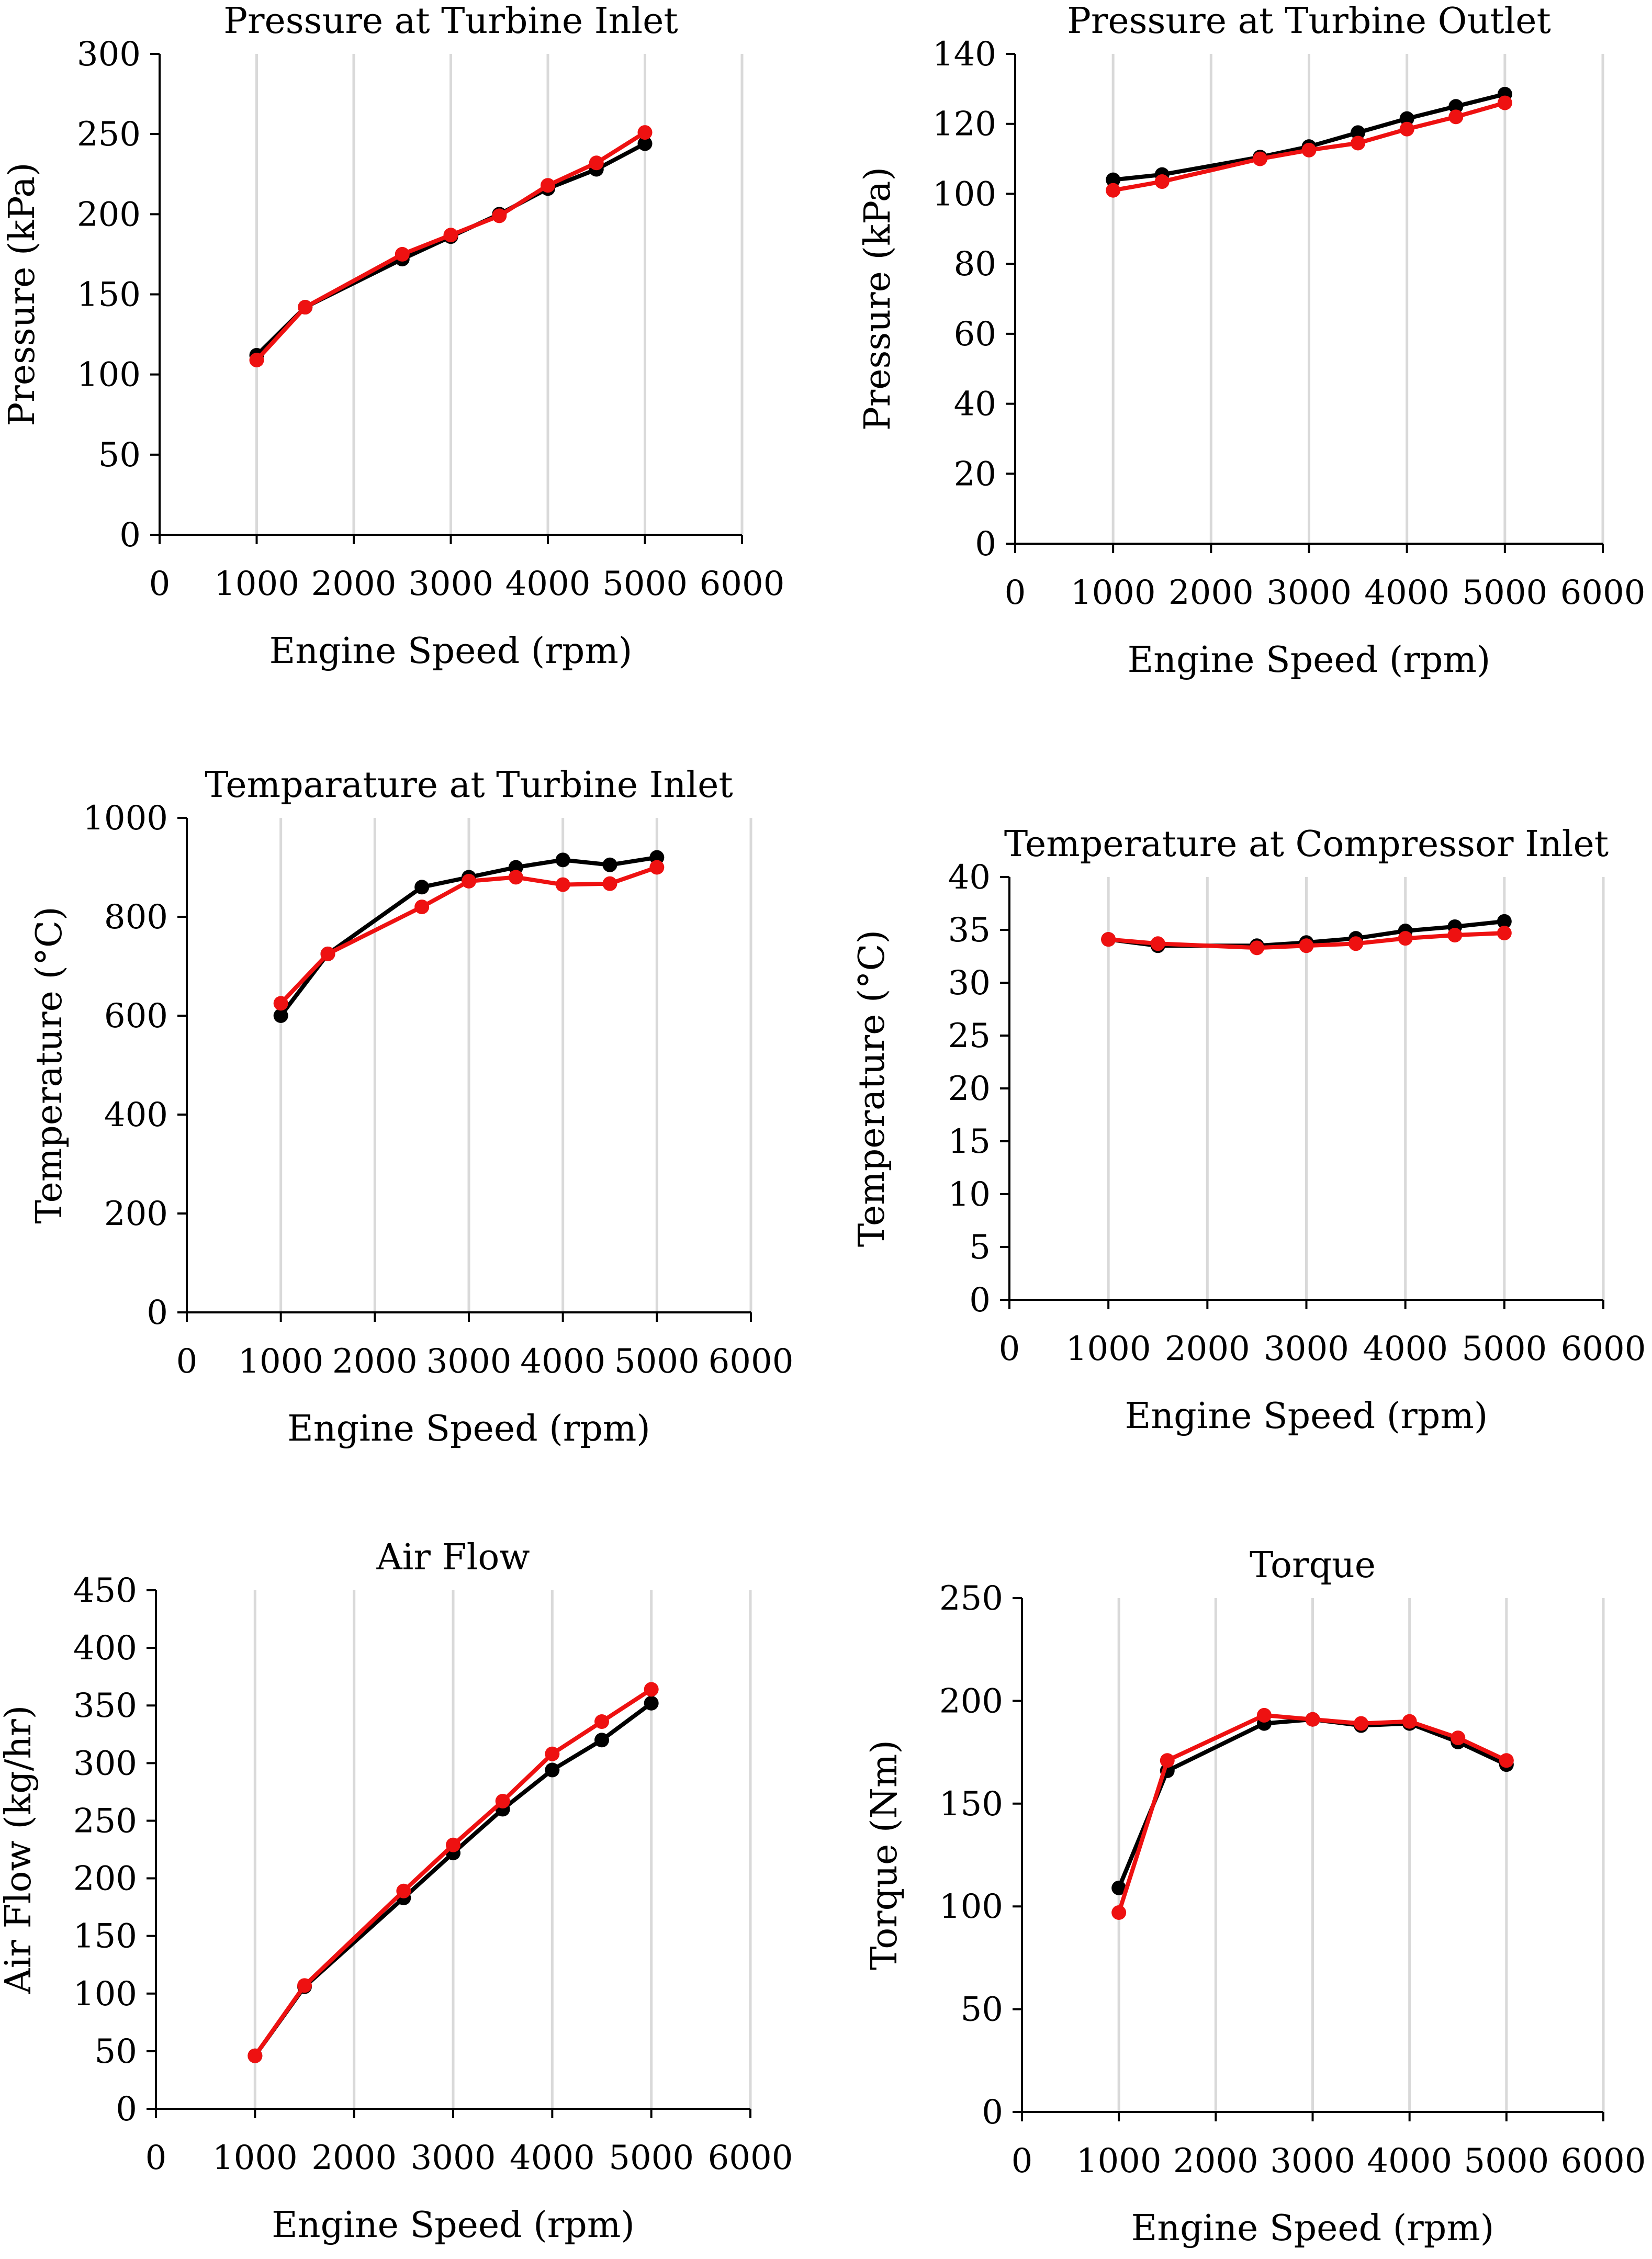  Describe the element at coordinates (969, 1194) in the screenshot. I see `y-tick-label: 10` at that location.